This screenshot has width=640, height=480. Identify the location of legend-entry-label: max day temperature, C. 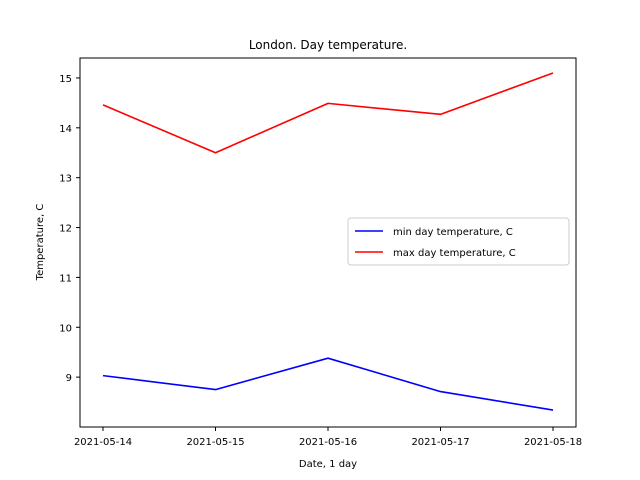
(454, 253).